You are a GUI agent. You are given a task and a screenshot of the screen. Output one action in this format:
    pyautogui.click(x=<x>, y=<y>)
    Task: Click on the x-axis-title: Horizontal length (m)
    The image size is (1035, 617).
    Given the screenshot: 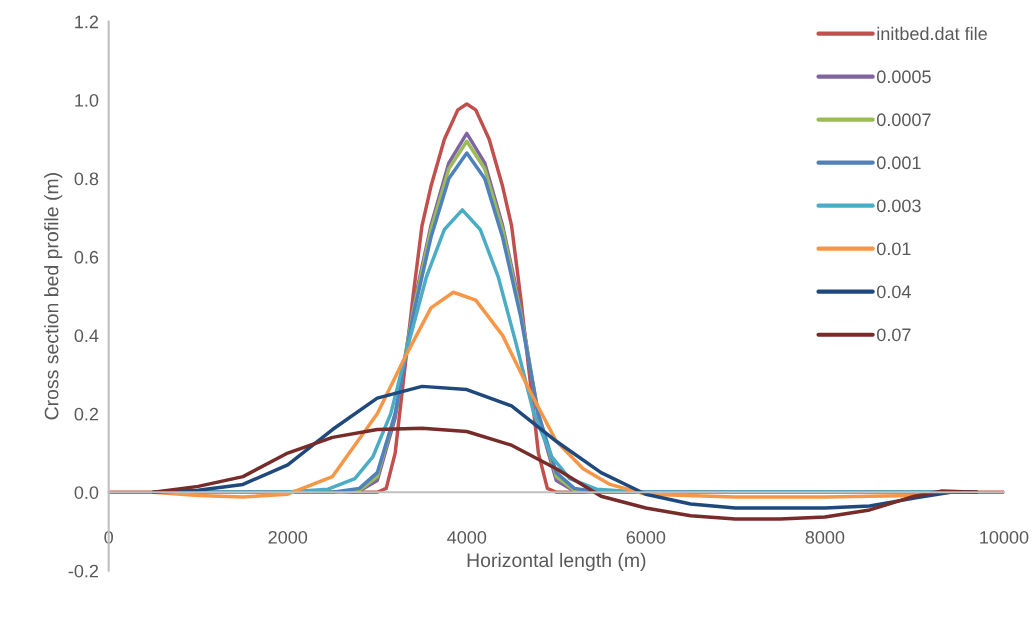 What is the action you would take?
    pyautogui.click(x=556, y=561)
    